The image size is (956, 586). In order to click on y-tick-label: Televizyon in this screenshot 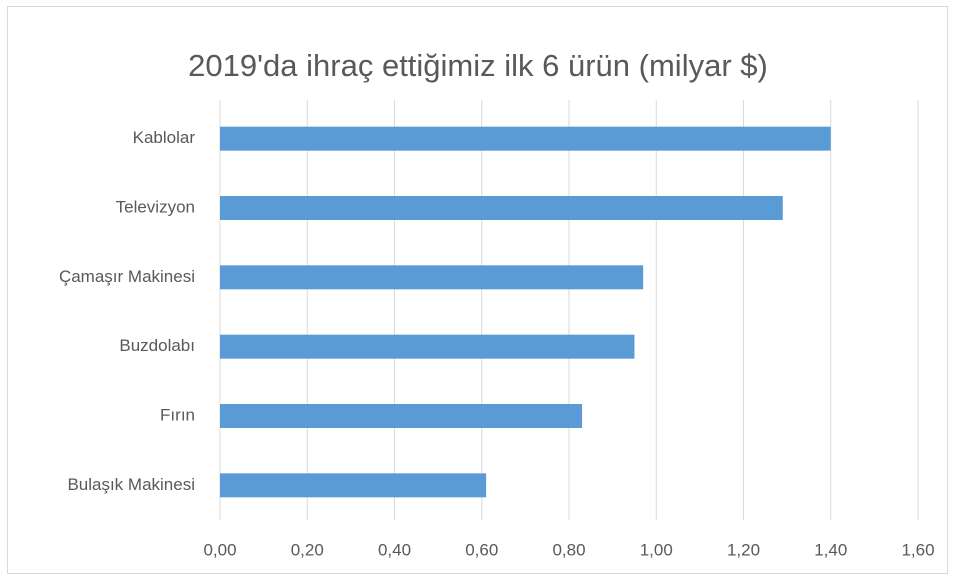, I will do `click(155, 206)`.